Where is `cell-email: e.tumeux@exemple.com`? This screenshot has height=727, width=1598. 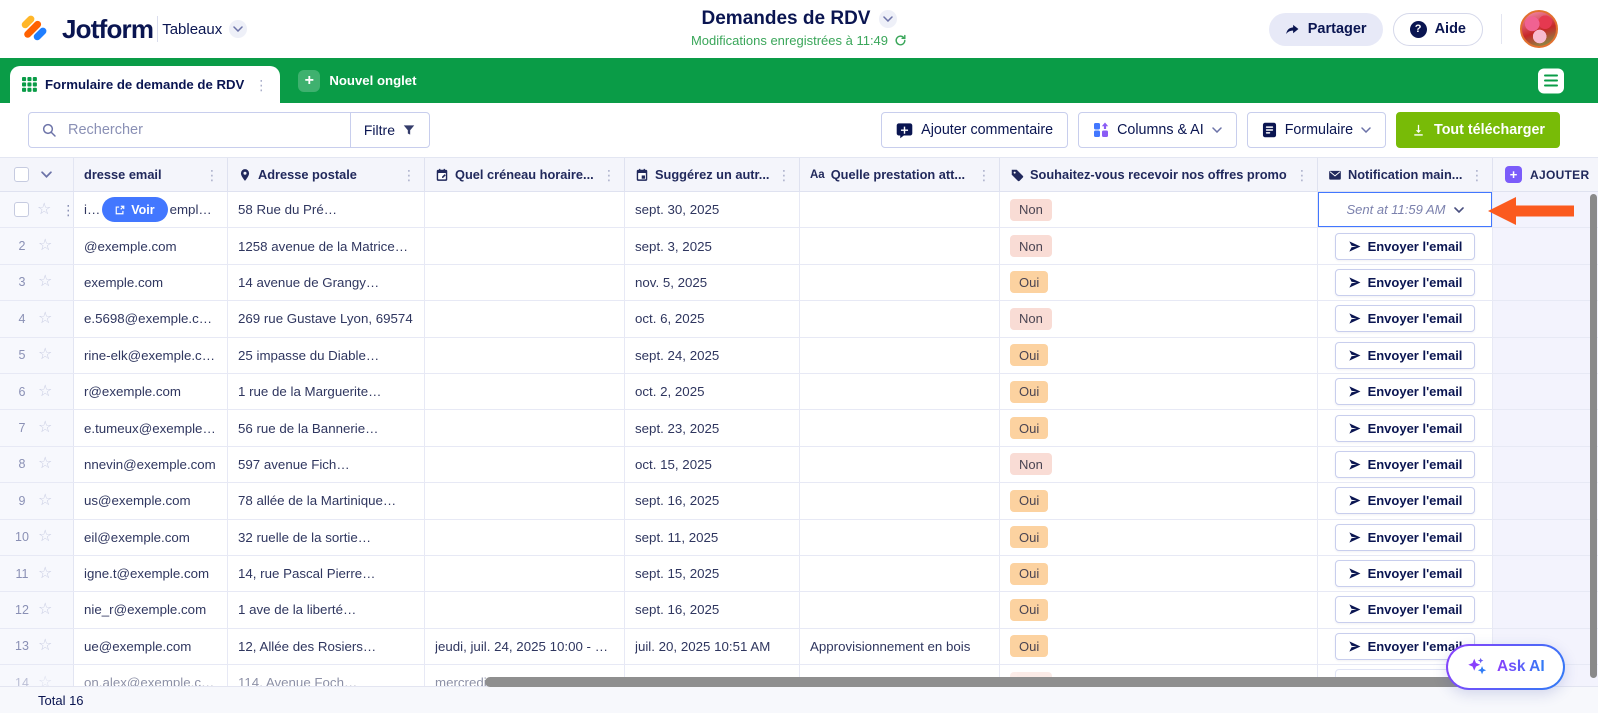 cell-email: e.tumeux@exemple.com is located at coordinates (151, 428).